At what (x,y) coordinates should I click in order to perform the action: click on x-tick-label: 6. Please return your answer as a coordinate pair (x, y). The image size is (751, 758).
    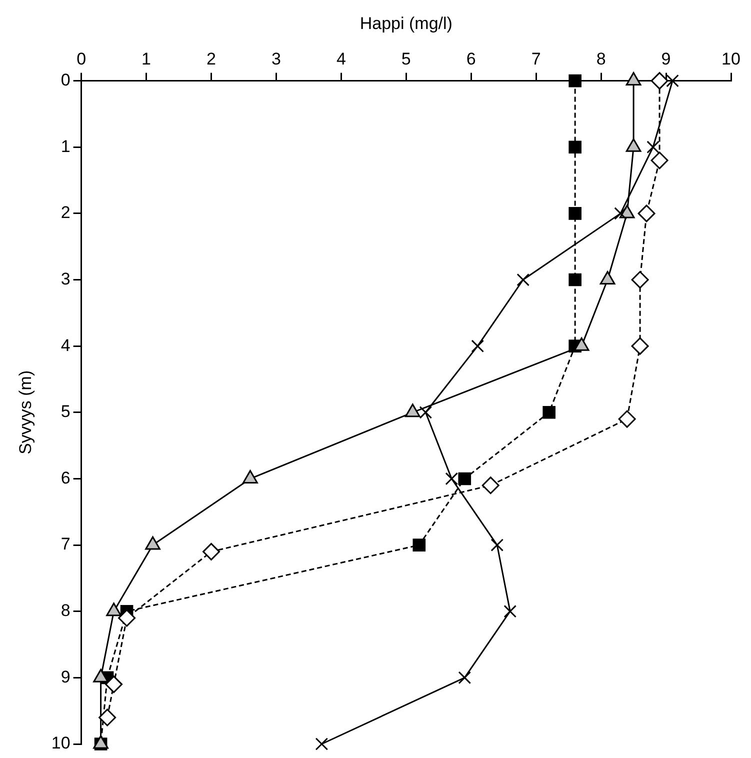
    Looking at the image, I should click on (471, 58).